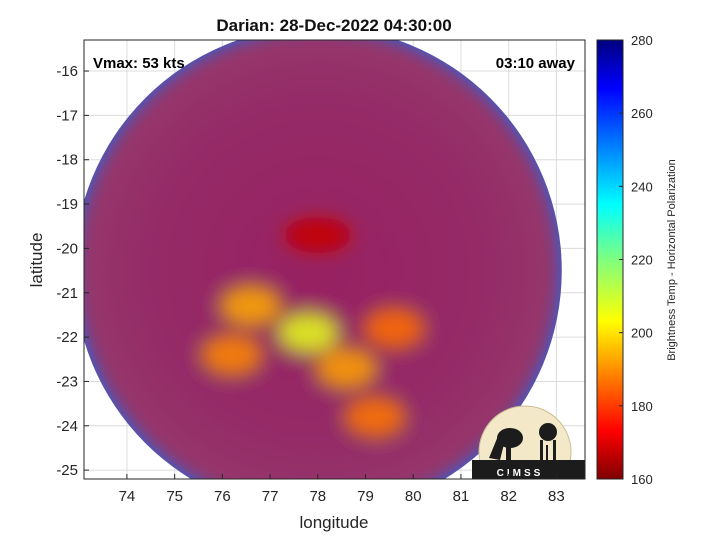 The height and width of the screenshot is (540, 720). I want to click on x-axis-label: longitude, so click(333, 522).